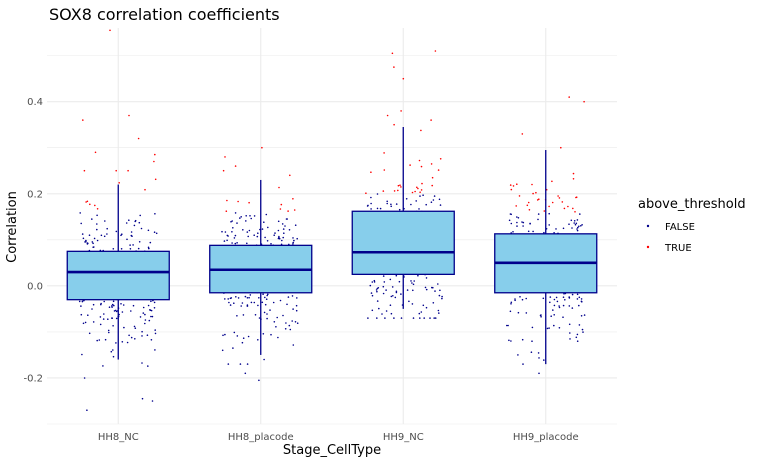 This screenshot has height=464, width=759. I want to click on y-tick-label: 0.0, so click(35, 286).